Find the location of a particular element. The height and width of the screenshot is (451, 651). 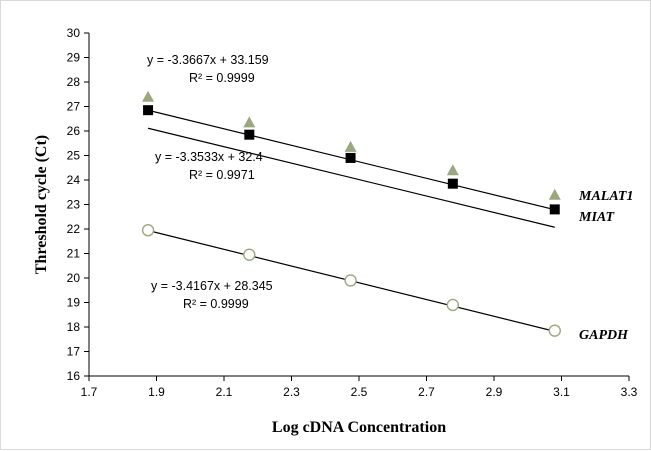

r2-miat: R² = 0.9971 is located at coordinates (222, 175).